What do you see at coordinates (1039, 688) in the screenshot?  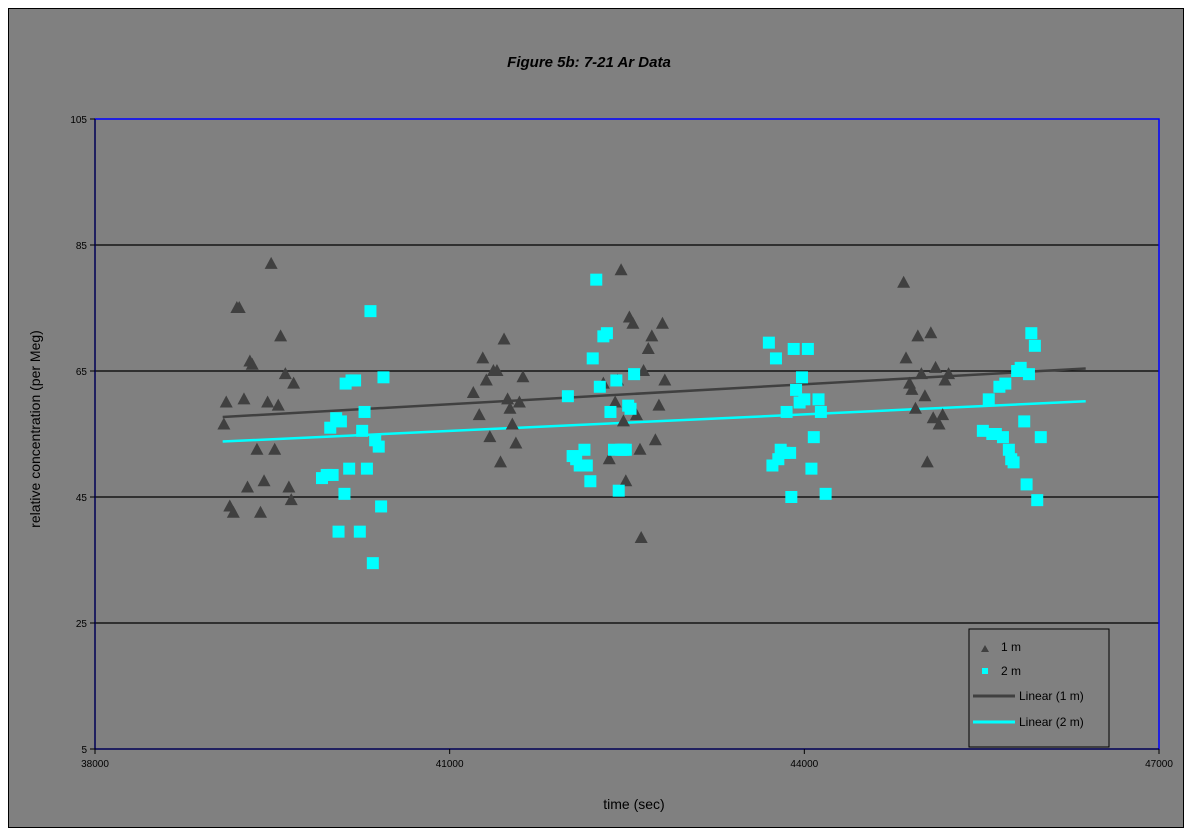 I see `legend: 1 m 2 m Linear (1 m) Linear (2 m)` at bounding box center [1039, 688].